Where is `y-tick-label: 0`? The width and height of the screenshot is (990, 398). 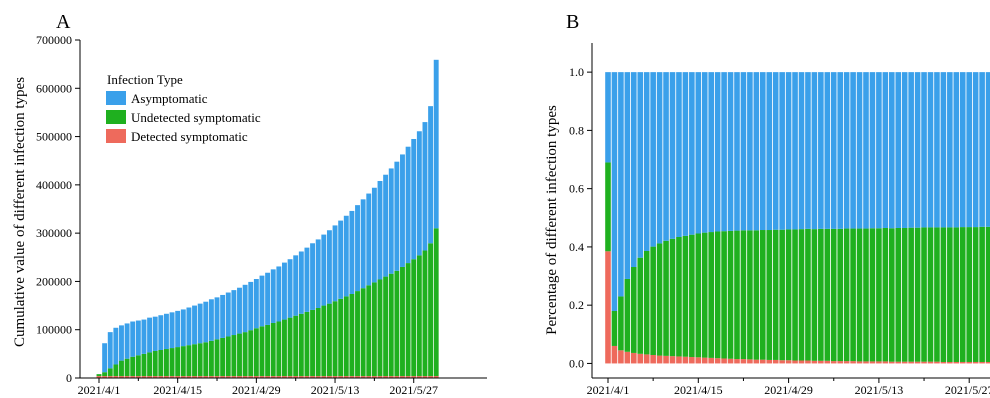 y-tick-label: 0 is located at coordinates (69, 378).